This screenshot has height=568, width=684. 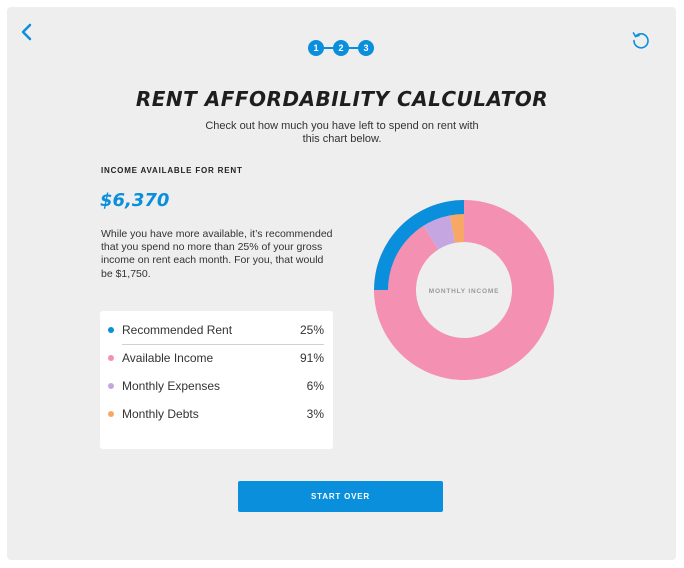 I want to click on reset-icon, so click(x=640, y=40).